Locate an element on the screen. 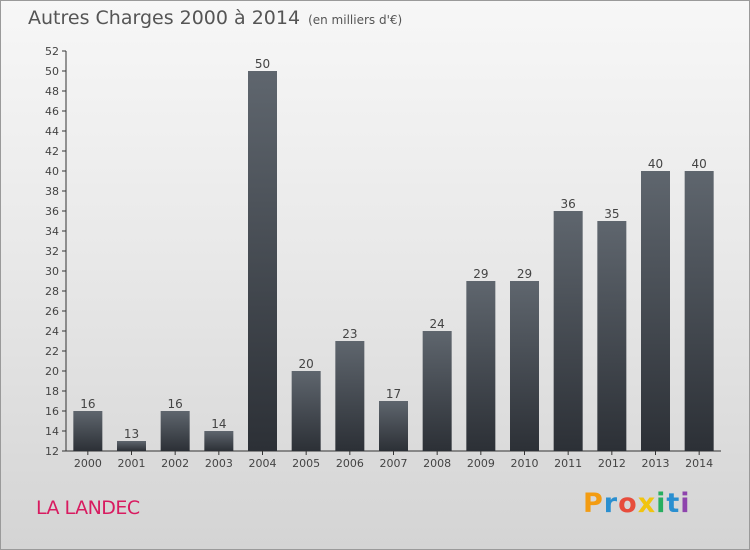  bar-value-label: 20 is located at coordinates (306, 364).